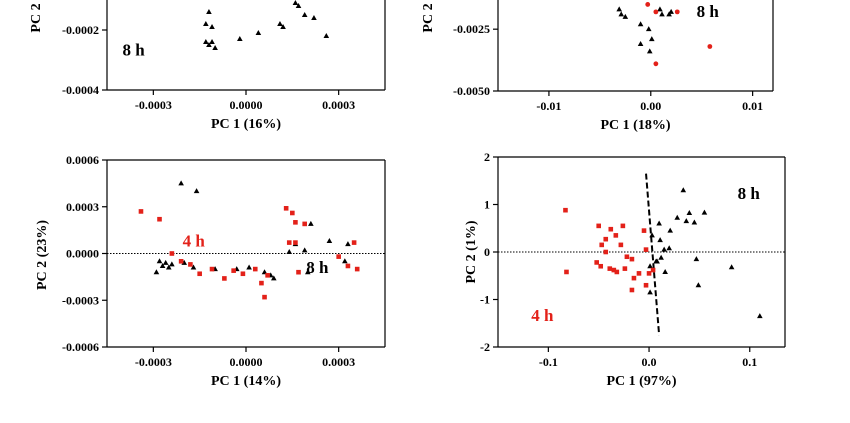  What do you see at coordinates (752, 106) in the screenshot?
I see `x-tick-label: 0.01` at bounding box center [752, 106].